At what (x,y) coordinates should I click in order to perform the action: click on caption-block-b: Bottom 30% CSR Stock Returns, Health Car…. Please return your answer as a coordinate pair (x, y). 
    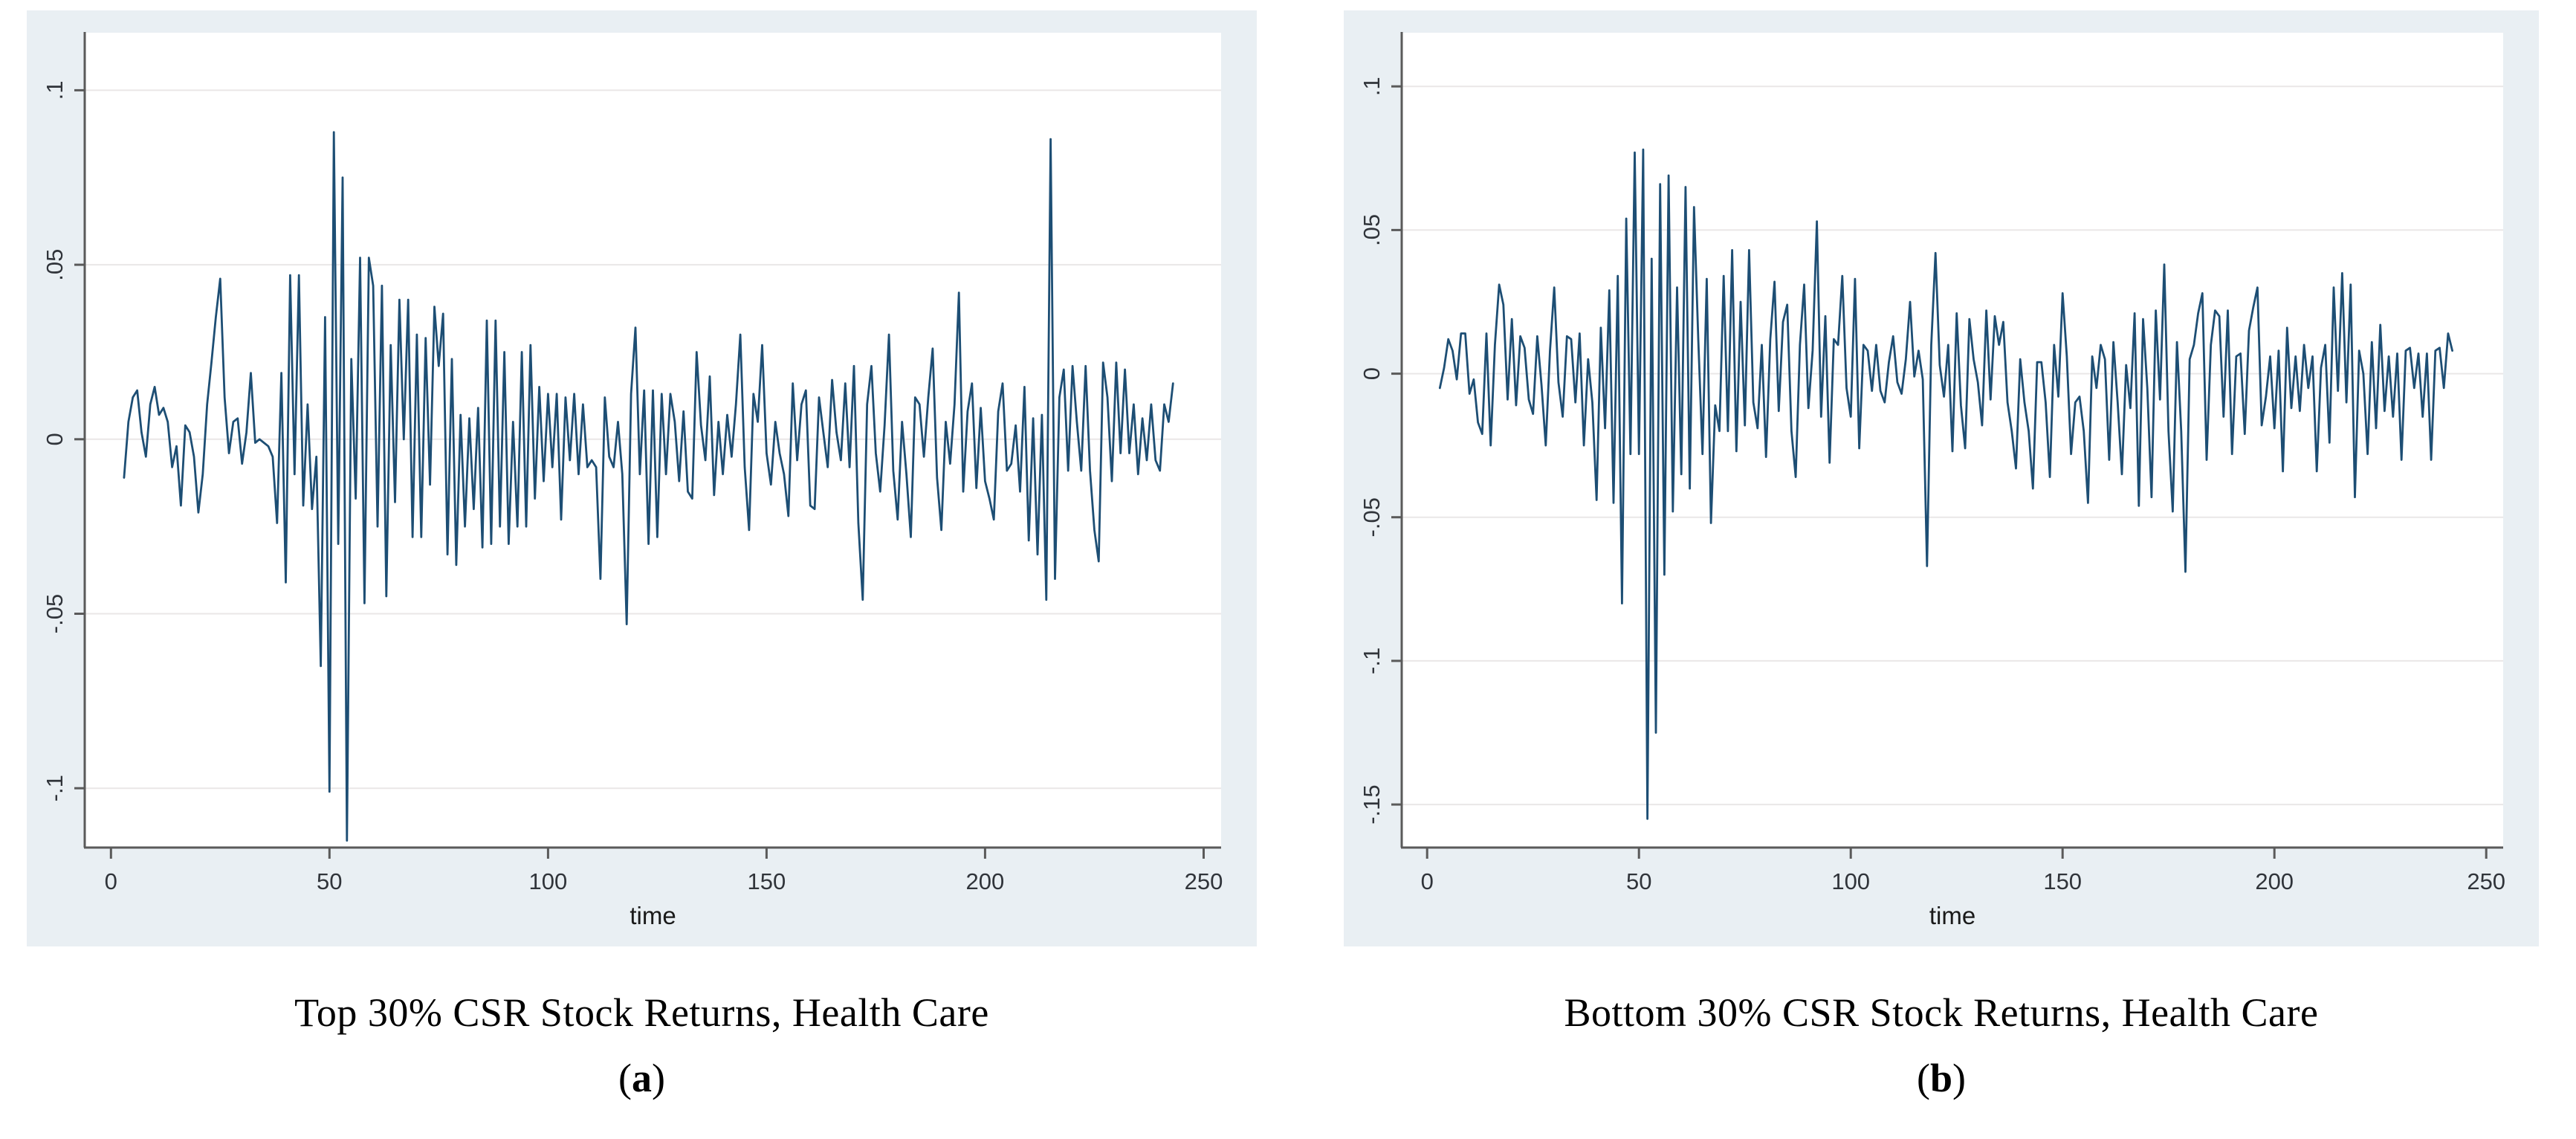
    Looking at the image, I should click on (1941, 1045).